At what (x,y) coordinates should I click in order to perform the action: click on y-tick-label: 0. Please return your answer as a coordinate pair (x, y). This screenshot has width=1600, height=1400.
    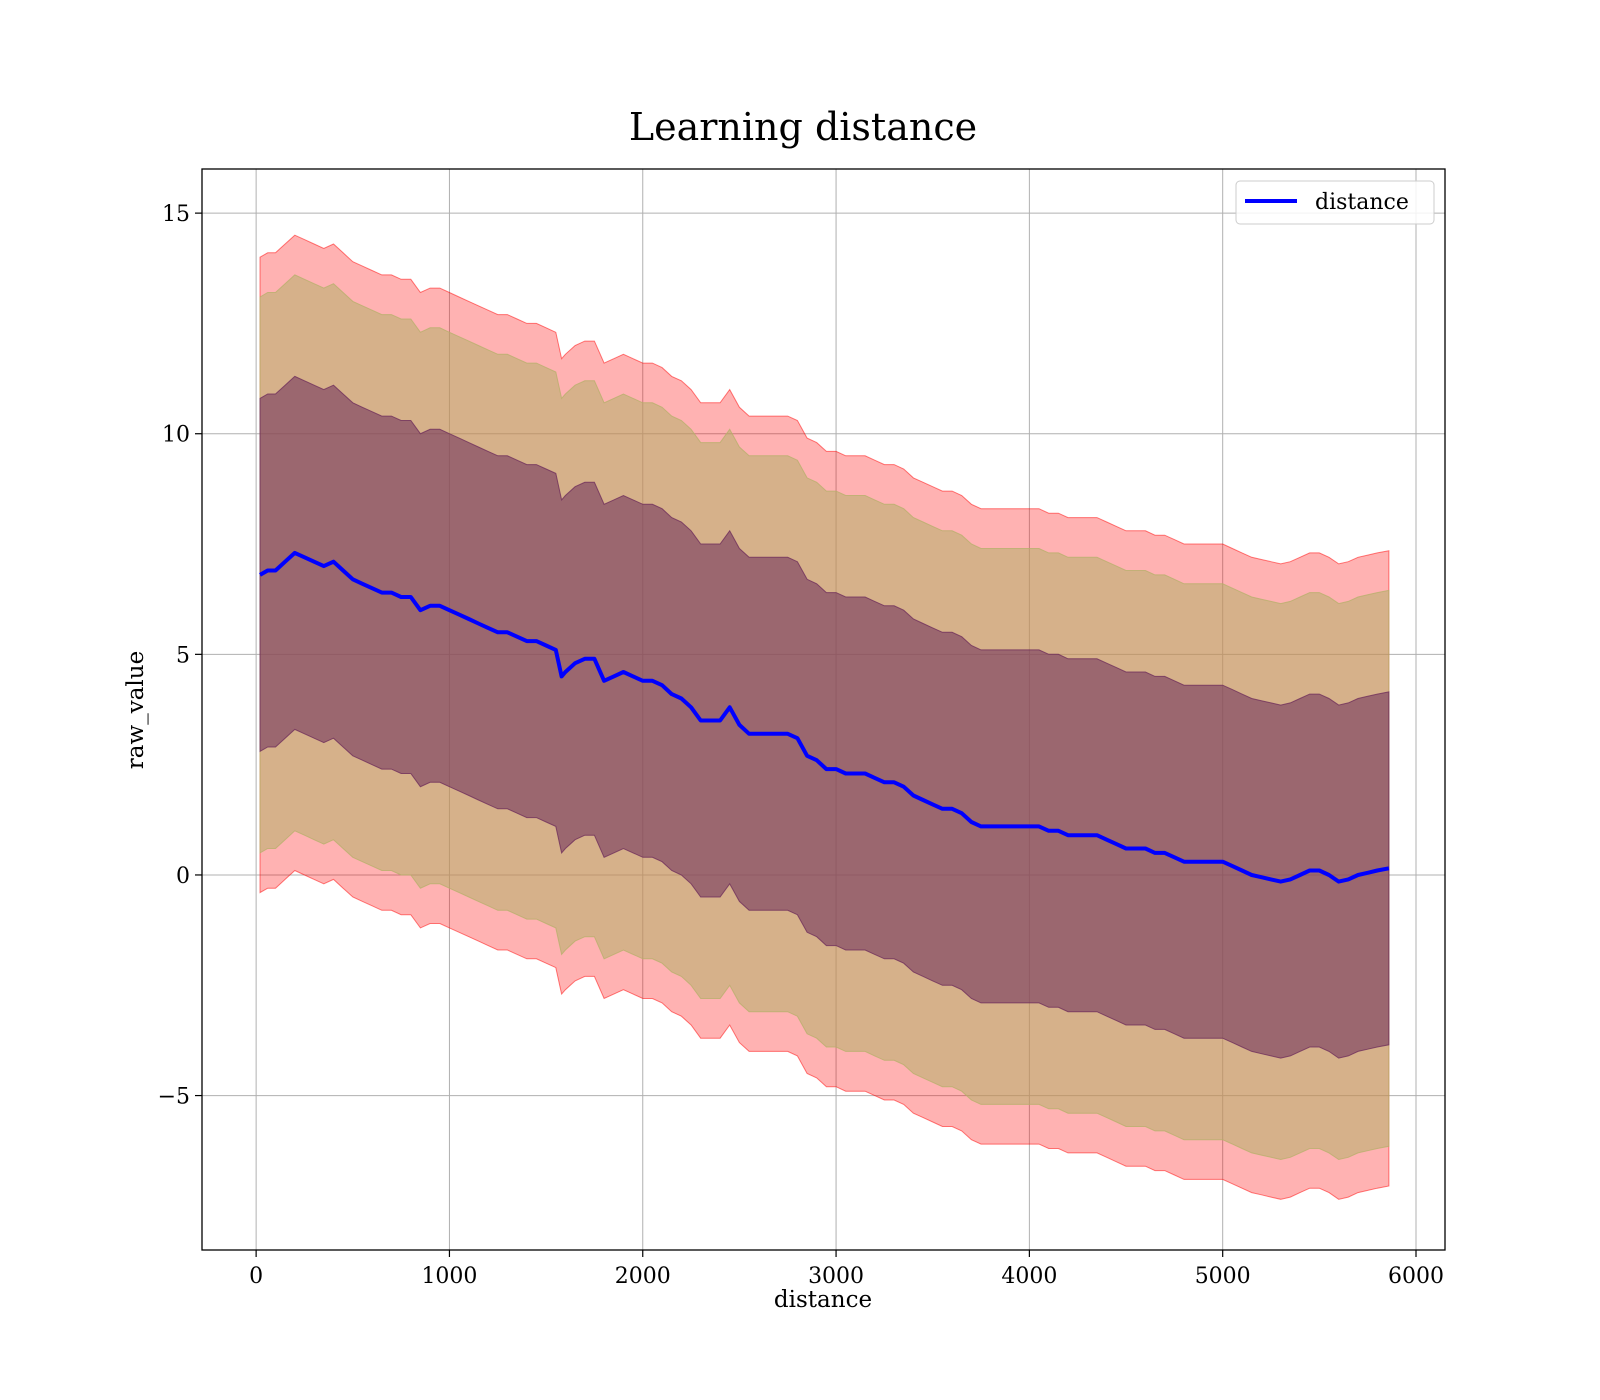
    Looking at the image, I should click on (183, 876).